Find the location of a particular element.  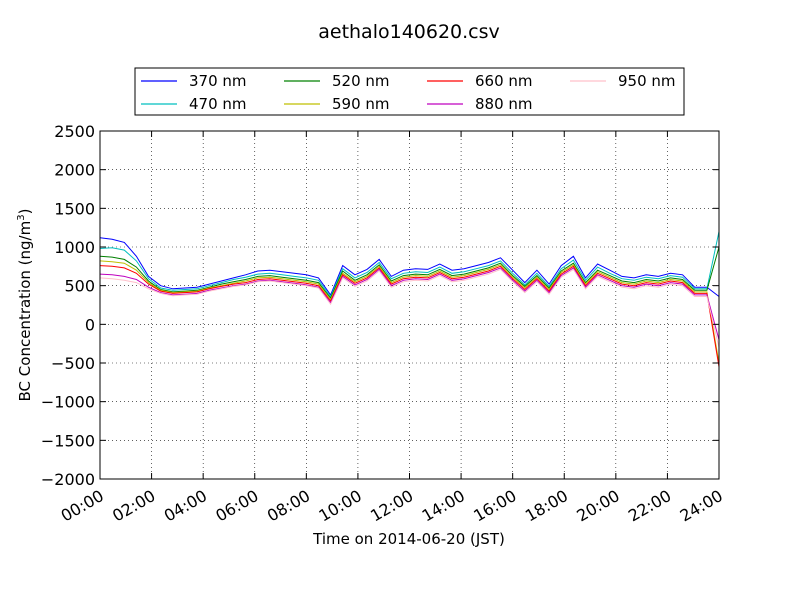

series-line-590-nm is located at coordinates (409, 312).